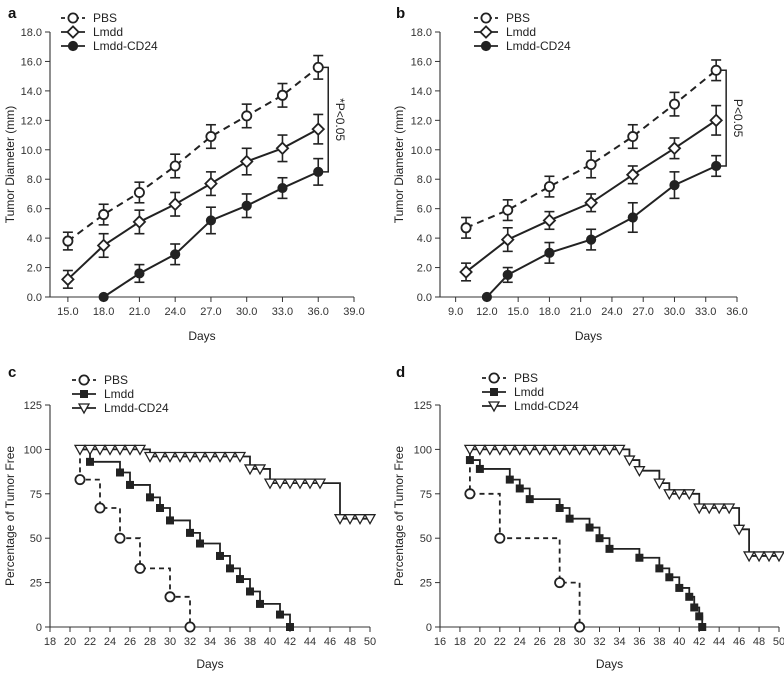  Describe the element at coordinates (103, 312) in the screenshot. I see `x-tick-label: 18.0` at that location.